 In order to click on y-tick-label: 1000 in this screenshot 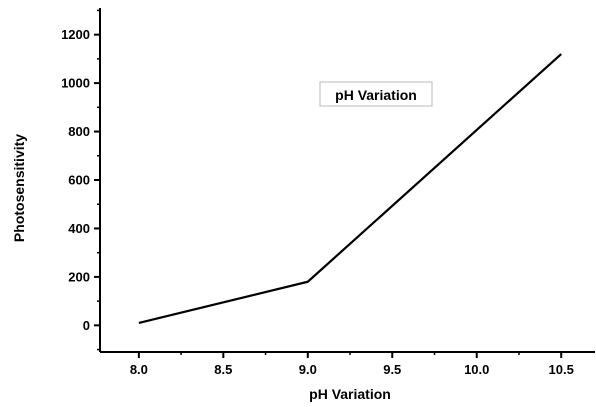, I will do `click(75, 83)`.